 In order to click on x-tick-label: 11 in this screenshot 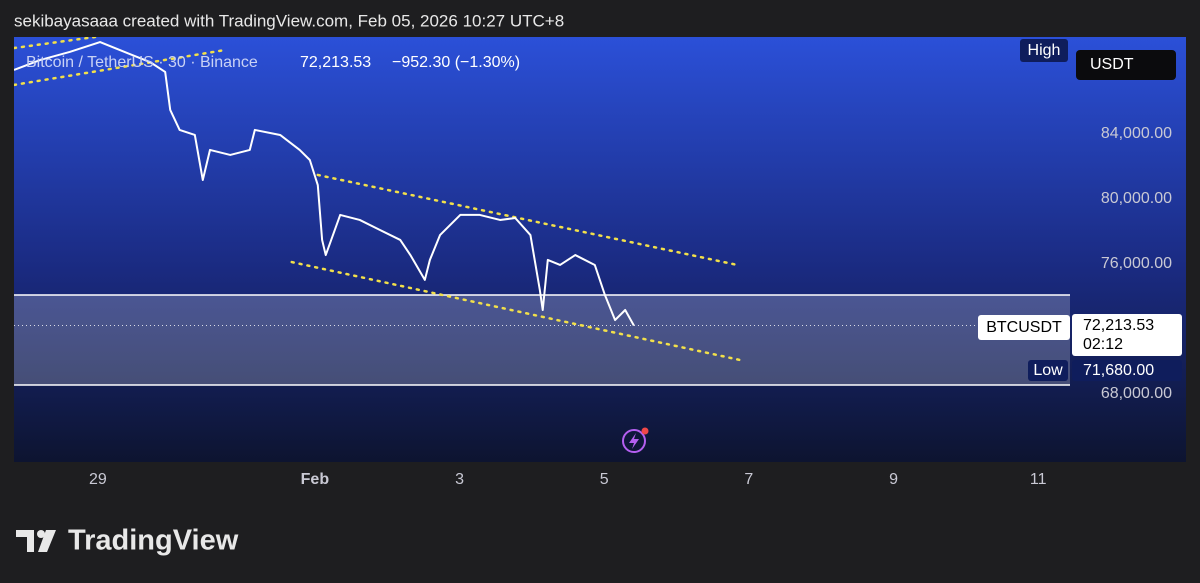, I will do `click(1038, 479)`.